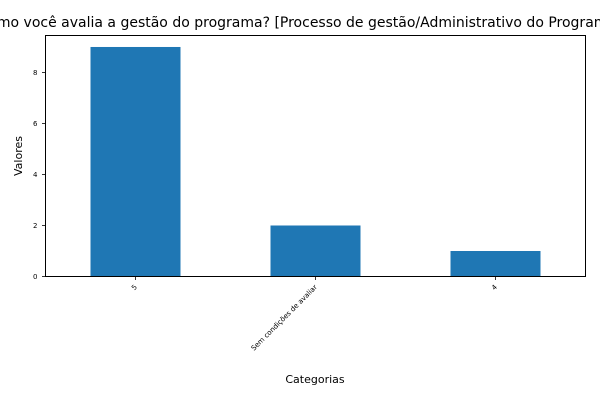 The image size is (600, 404). What do you see at coordinates (134, 287) in the screenshot?
I see `x-tick-label: 5` at bounding box center [134, 287].